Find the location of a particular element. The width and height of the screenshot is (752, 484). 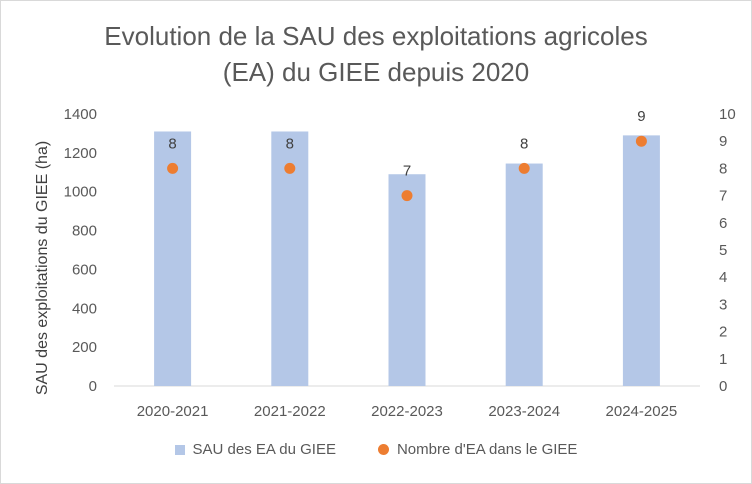

y-tick-label: 400 is located at coordinates (84, 308).